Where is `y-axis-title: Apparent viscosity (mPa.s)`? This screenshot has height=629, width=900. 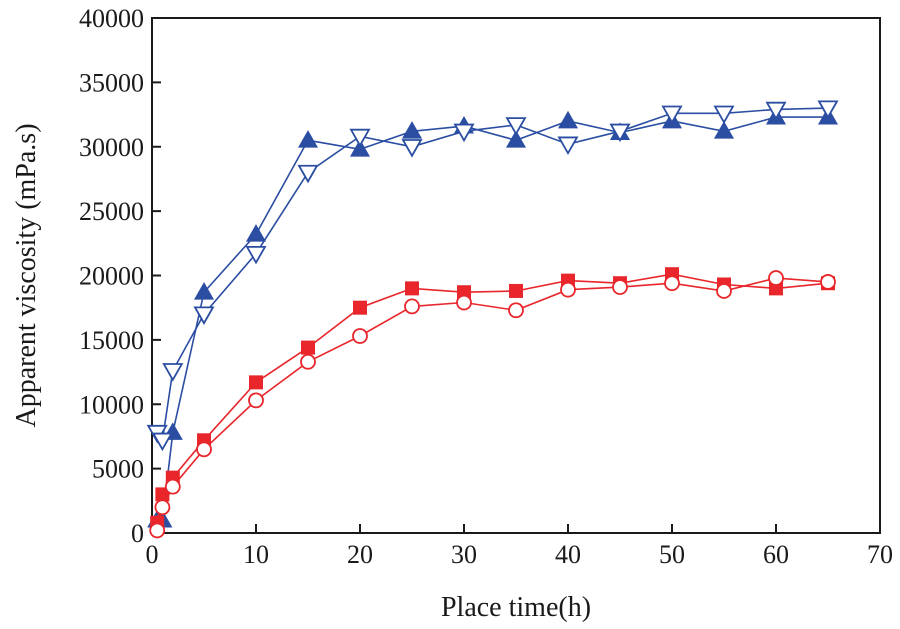 y-axis-title: Apparent viscosity (mPa.s) is located at coordinates (26, 275).